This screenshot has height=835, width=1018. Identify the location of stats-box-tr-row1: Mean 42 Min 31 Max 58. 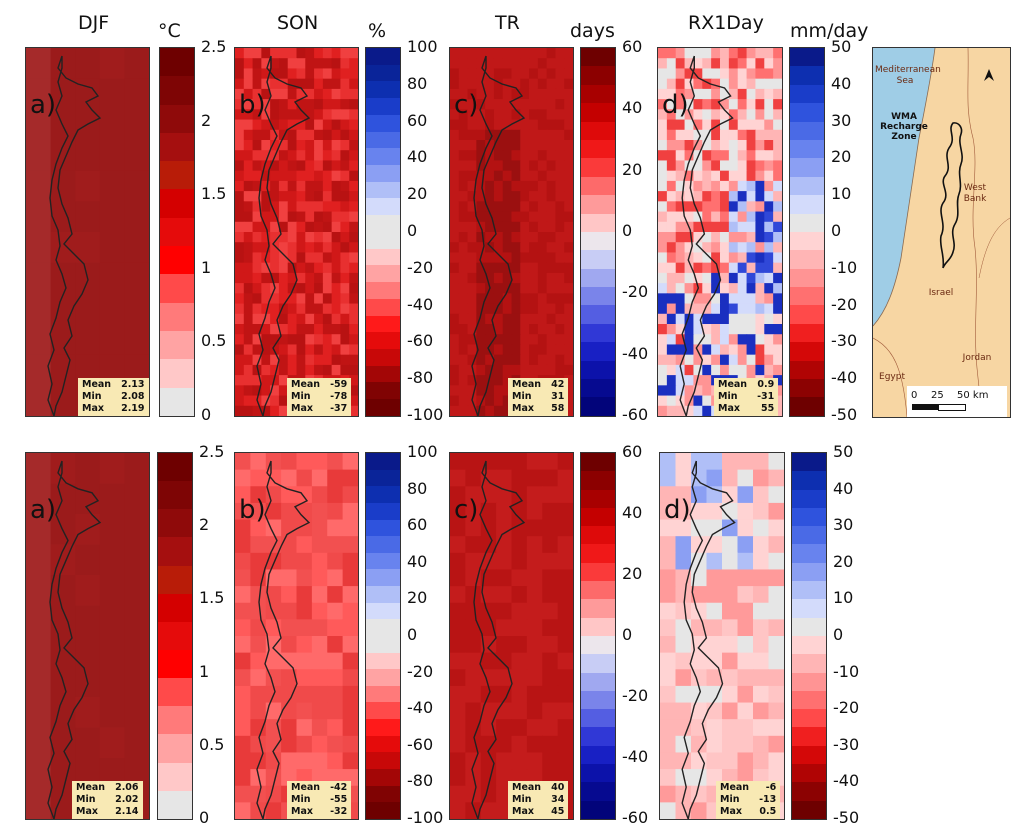
(538, 397).